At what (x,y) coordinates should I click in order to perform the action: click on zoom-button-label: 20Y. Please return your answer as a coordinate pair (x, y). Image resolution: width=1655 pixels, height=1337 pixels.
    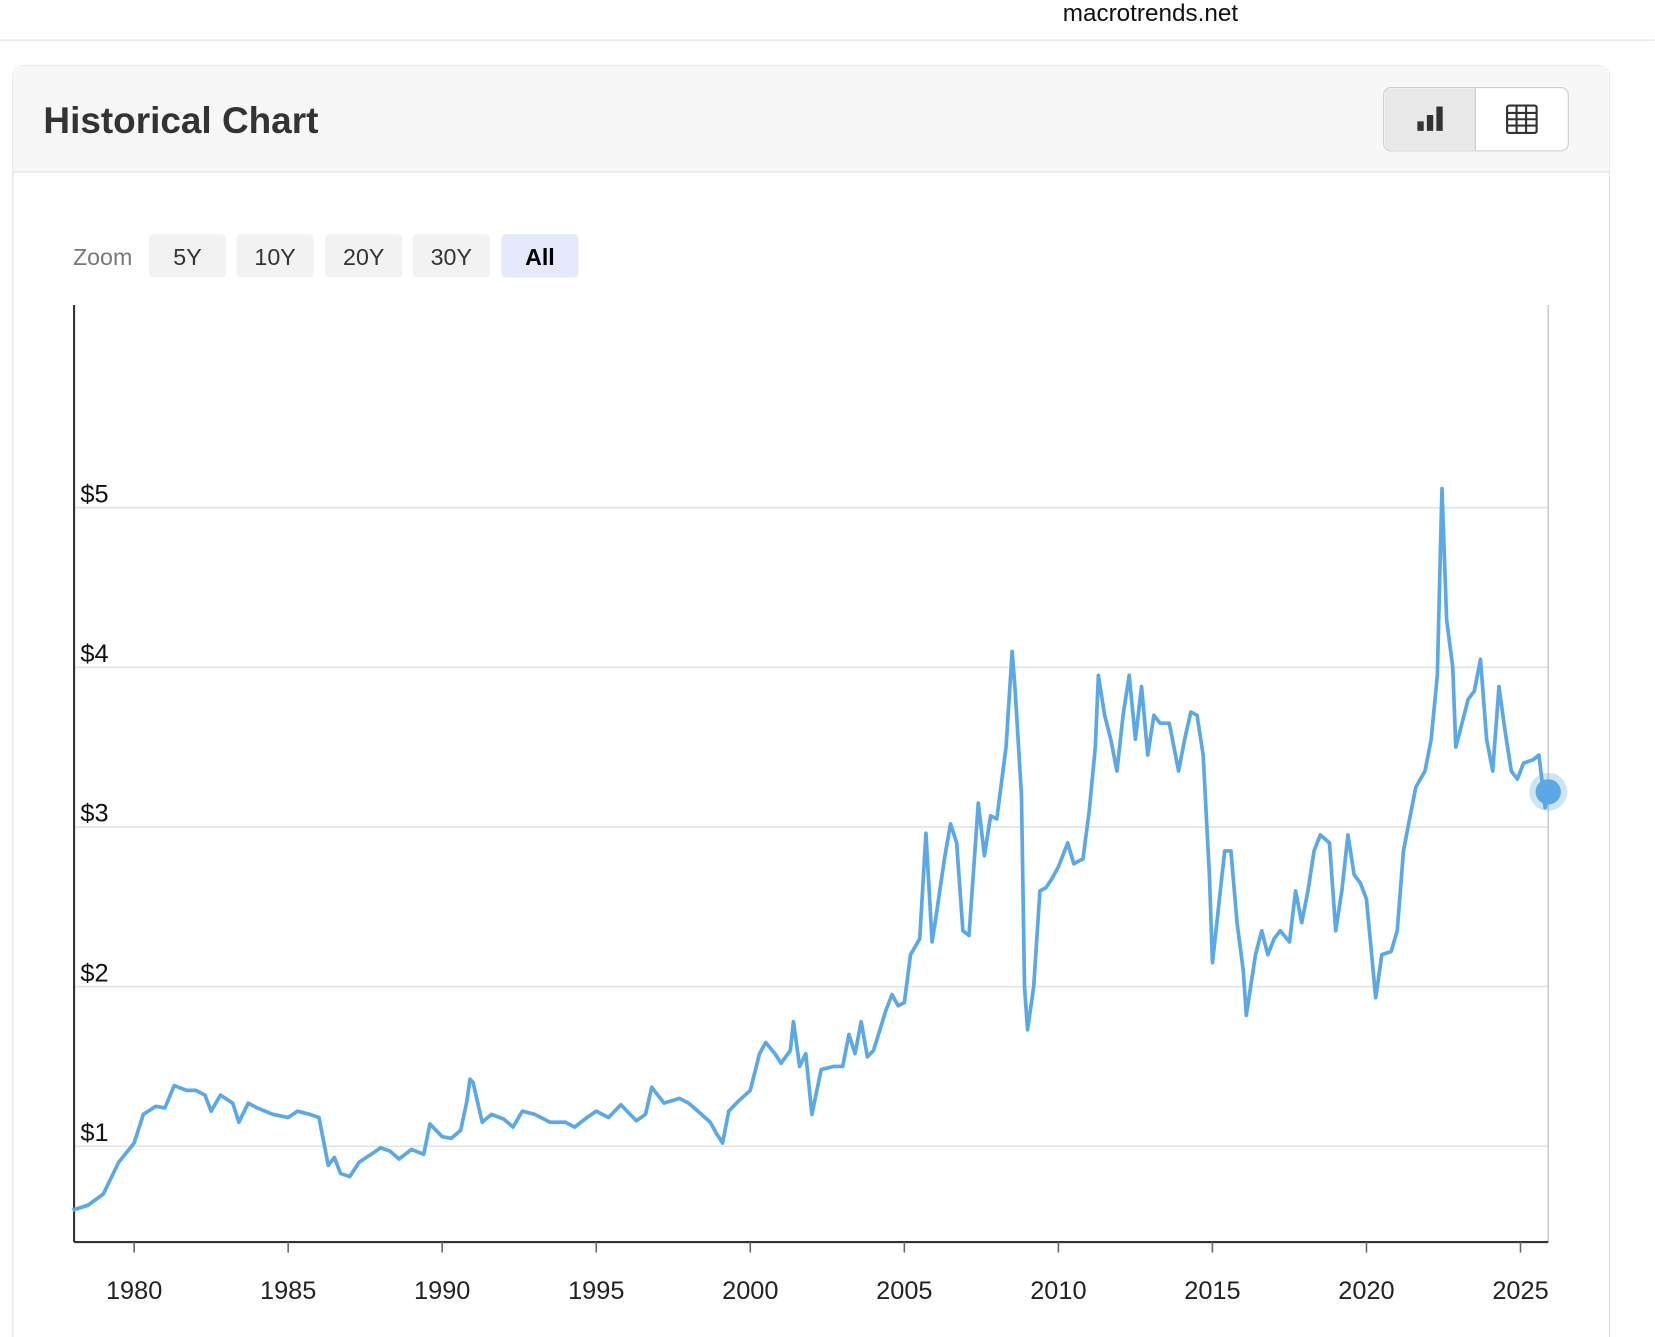
    Looking at the image, I should click on (363, 257).